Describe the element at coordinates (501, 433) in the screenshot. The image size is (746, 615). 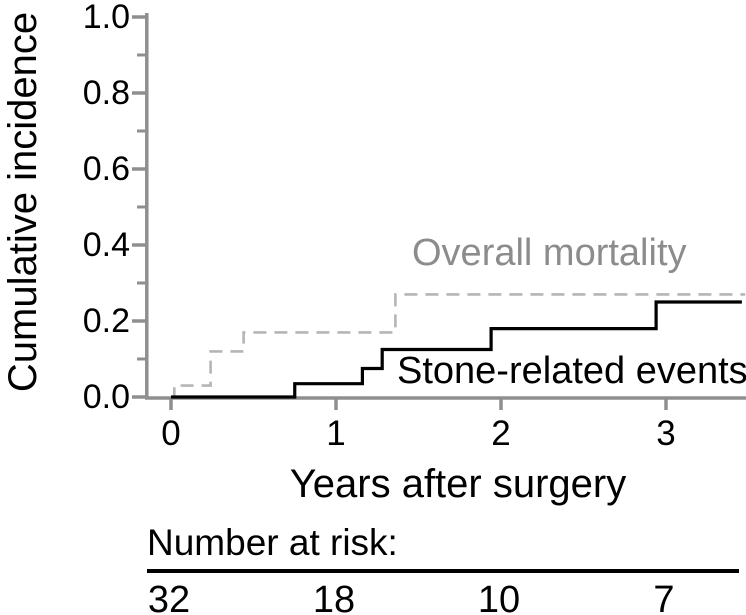
I see `x-tick-label: 2` at that location.